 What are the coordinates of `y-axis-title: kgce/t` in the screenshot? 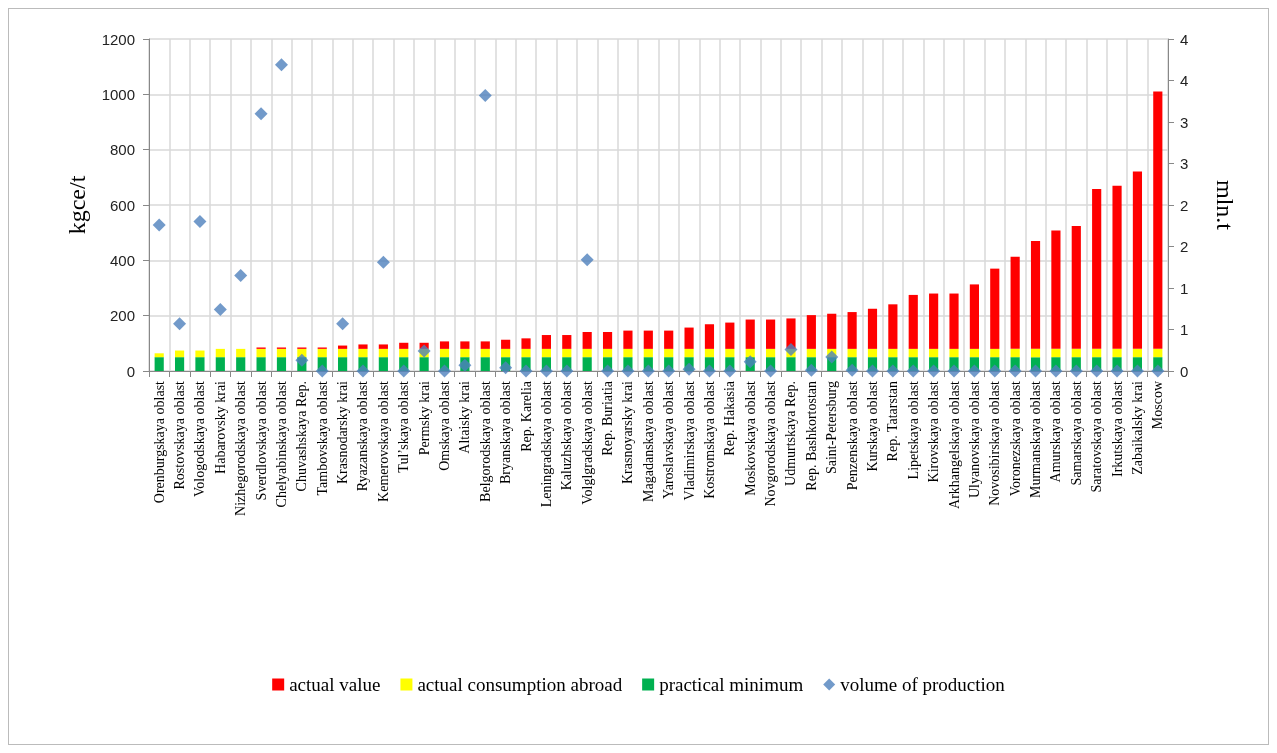 It's located at (77, 205).